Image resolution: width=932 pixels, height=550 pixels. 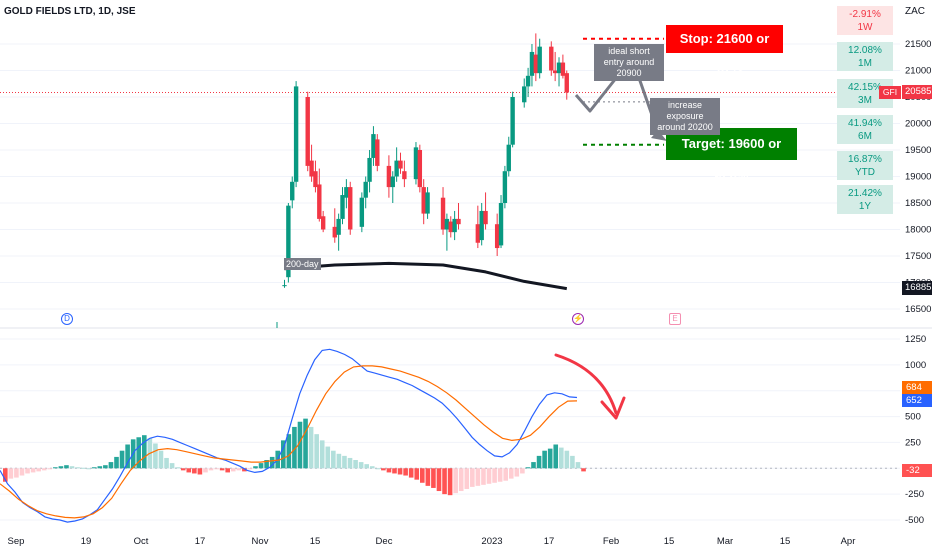 I want to click on perf-value: 21.42%, so click(x=865, y=193).